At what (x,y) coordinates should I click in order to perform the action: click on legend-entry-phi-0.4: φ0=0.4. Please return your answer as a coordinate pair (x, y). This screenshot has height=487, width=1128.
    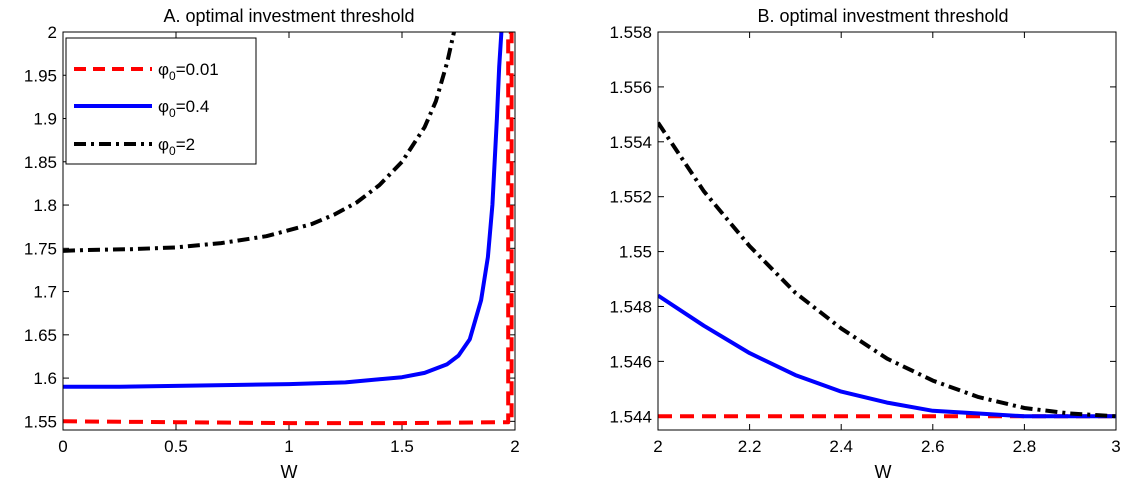
    Looking at the image, I should click on (141, 108).